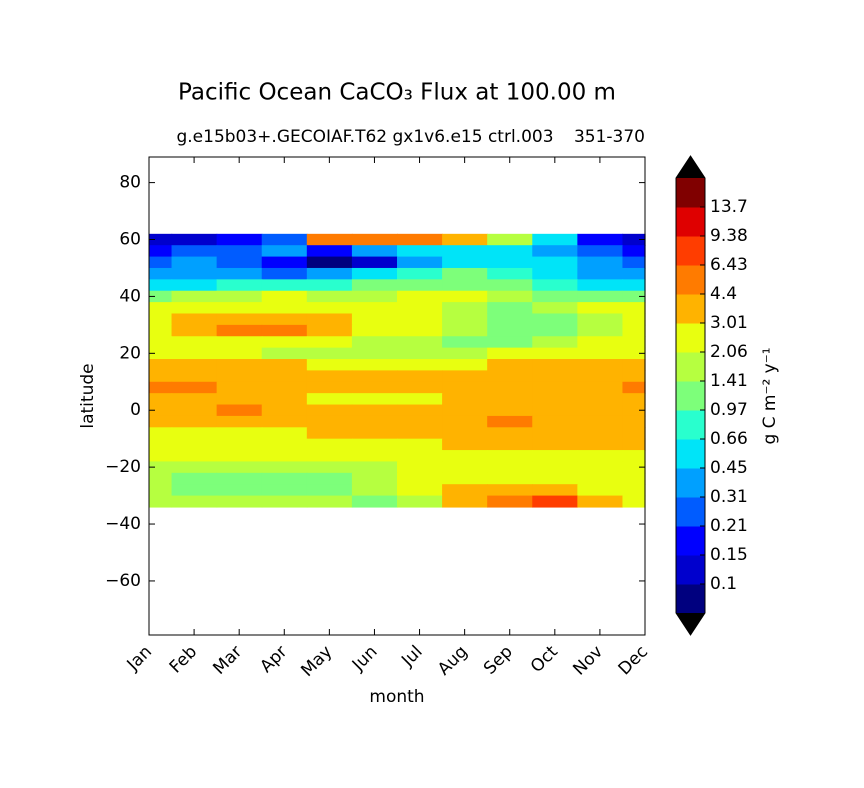 The image size is (864, 788). I want to click on colorbar-tick-label: 6.43, so click(729, 265).